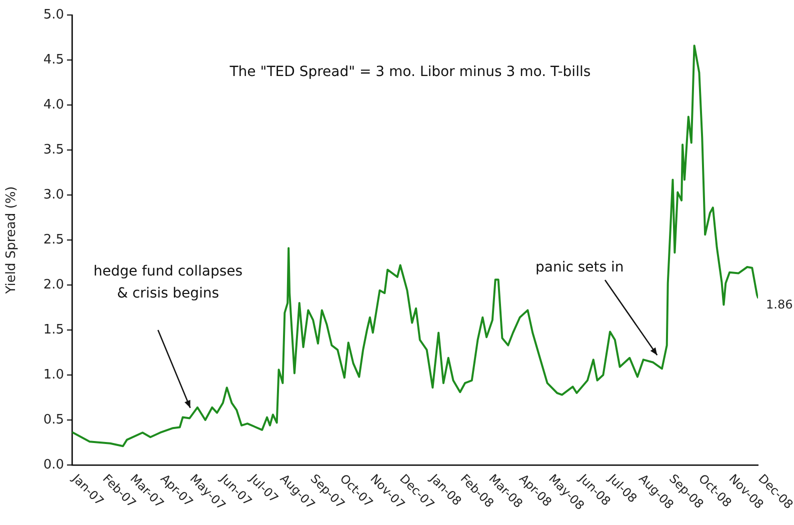 Image resolution: width=794 pixels, height=525 pixels. Describe the element at coordinates (53, 284) in the screenshot. I see `y-tick-label: 2.0` at that location.